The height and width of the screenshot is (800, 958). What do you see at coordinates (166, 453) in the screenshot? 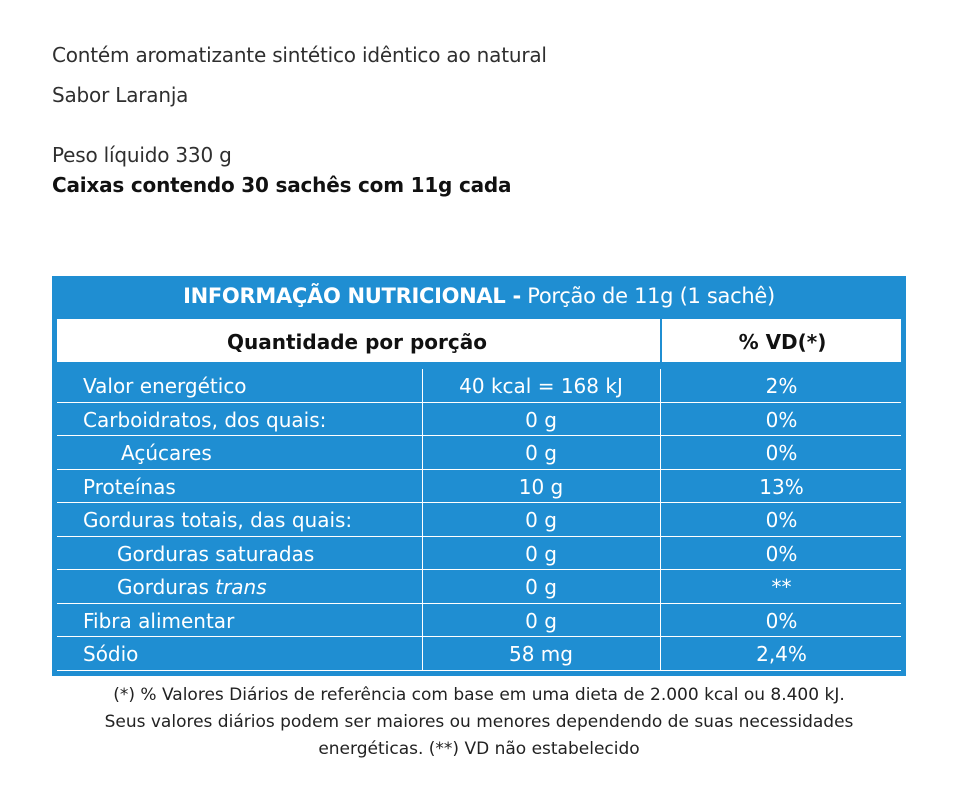
I see `nutrient-name: Açúcares` at bounding box center [166, 453].